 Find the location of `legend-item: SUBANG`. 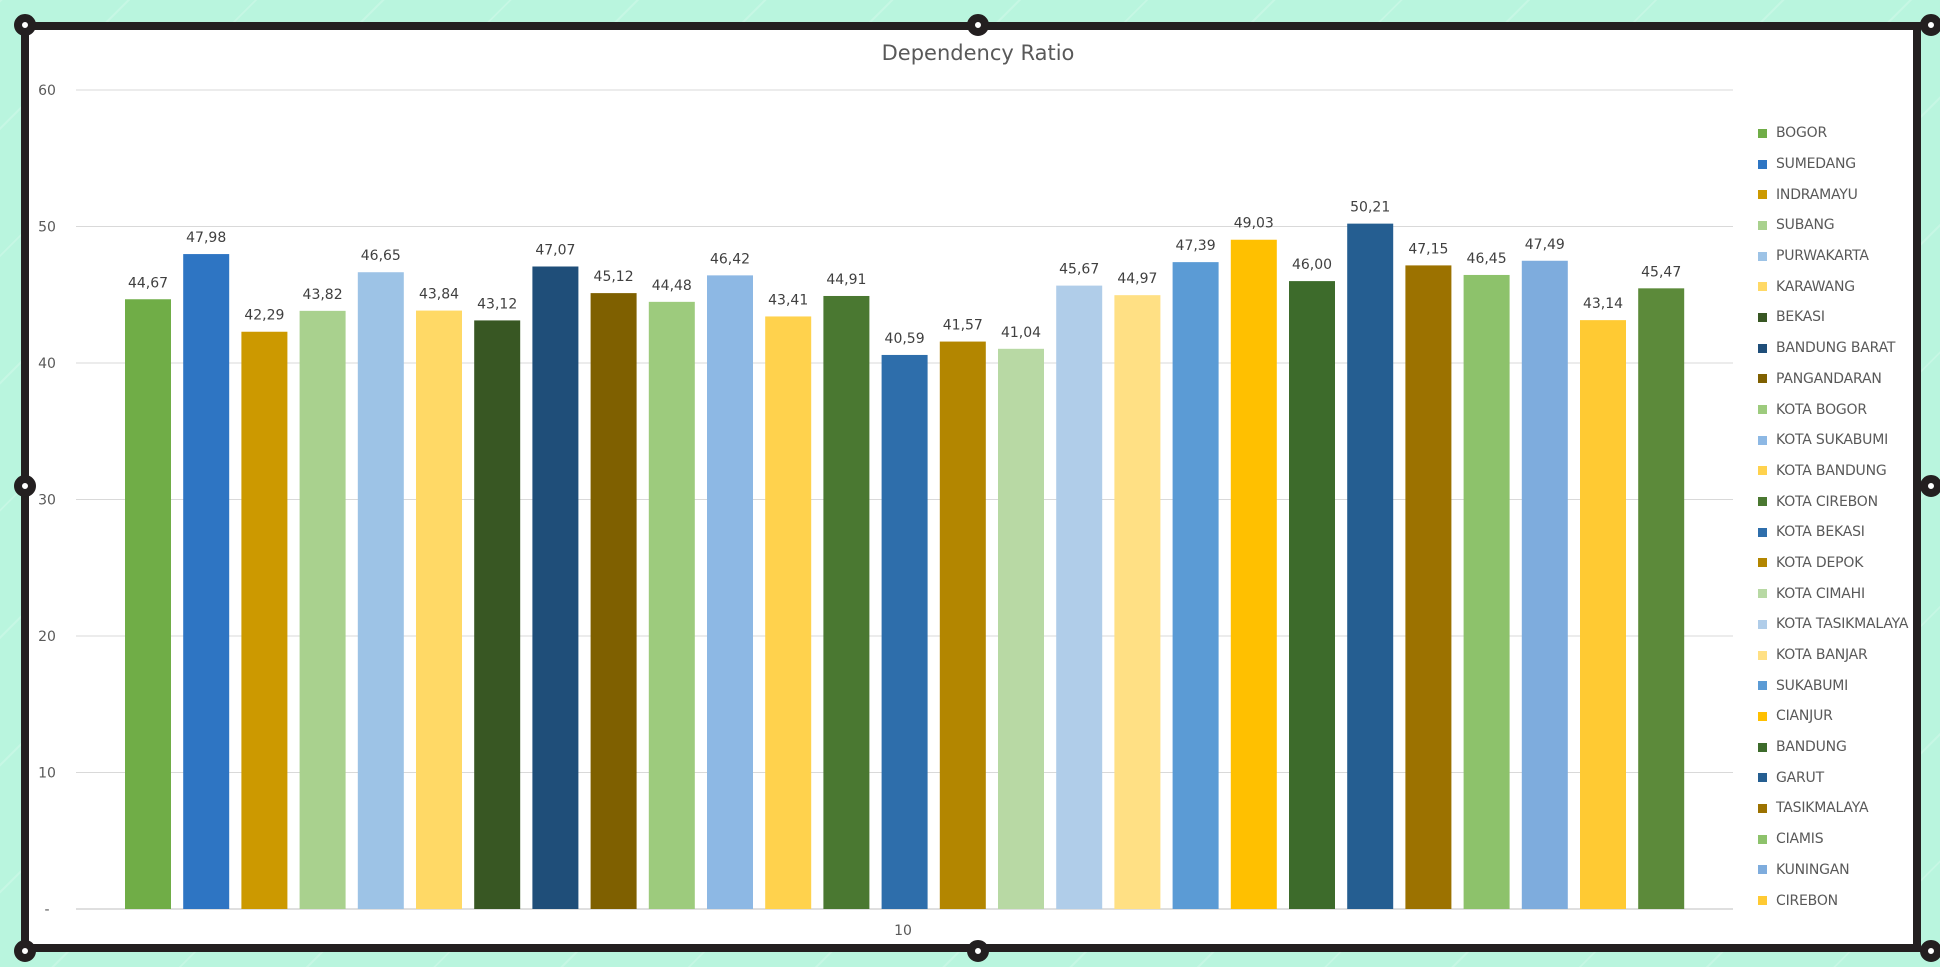

legend-item: SUBANG is located at coordinates (1848, 225).